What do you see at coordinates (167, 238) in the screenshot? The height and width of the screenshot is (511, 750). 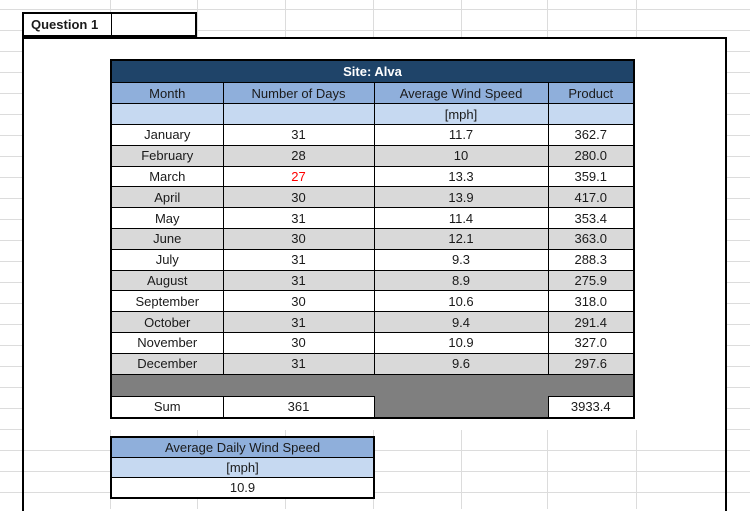 I see `month-cell: June` at bounding box center [167, 238].